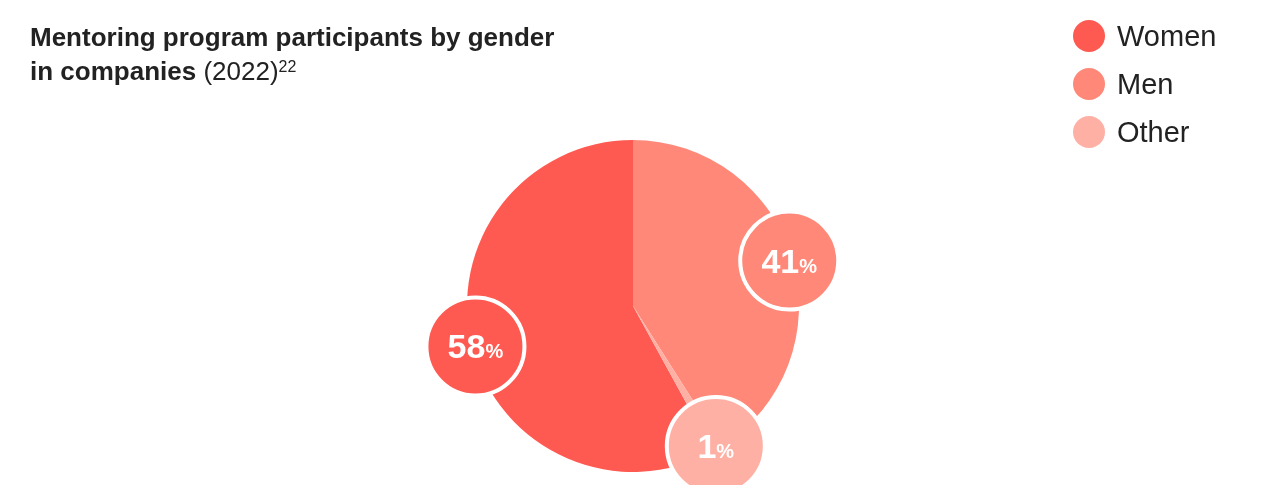 This screenshot has height=493, width=1271. What do you see at coordinates (292, 54) in the screenshot?
I see `text: Mentoring program participants by gender in companies (2022)$^{22}$` at bounding box center [292, 54].